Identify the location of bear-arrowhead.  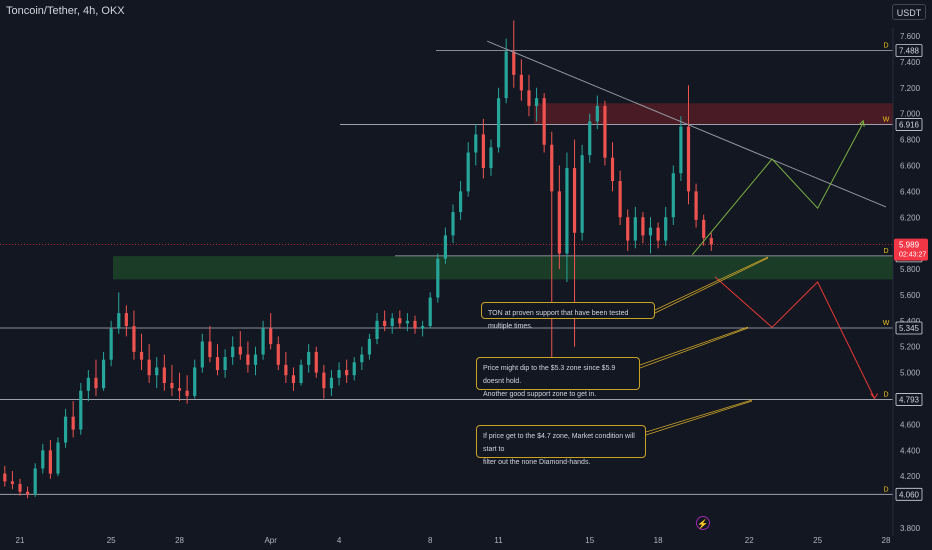
(874, 396).